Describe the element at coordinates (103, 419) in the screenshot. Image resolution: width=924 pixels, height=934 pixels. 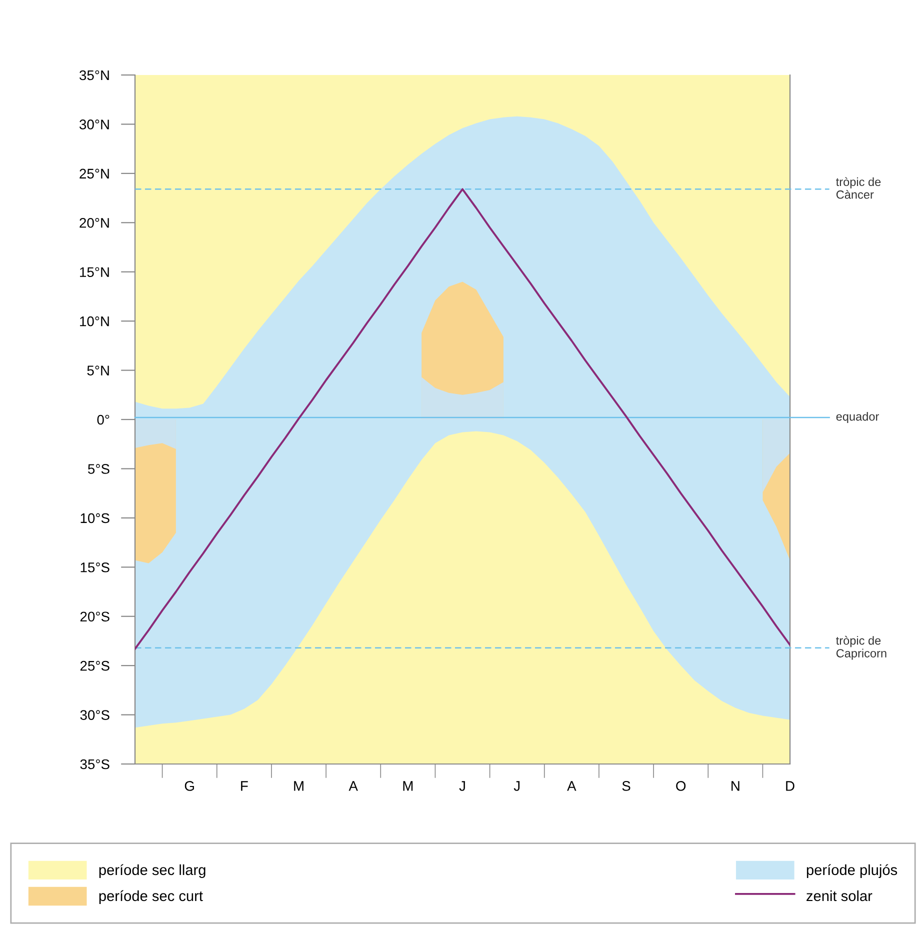
I see `y-tick-label: 0°` at that location.